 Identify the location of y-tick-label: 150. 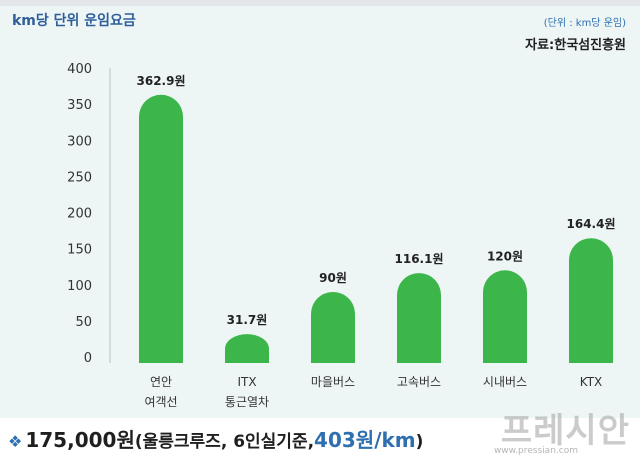
(79, 250).